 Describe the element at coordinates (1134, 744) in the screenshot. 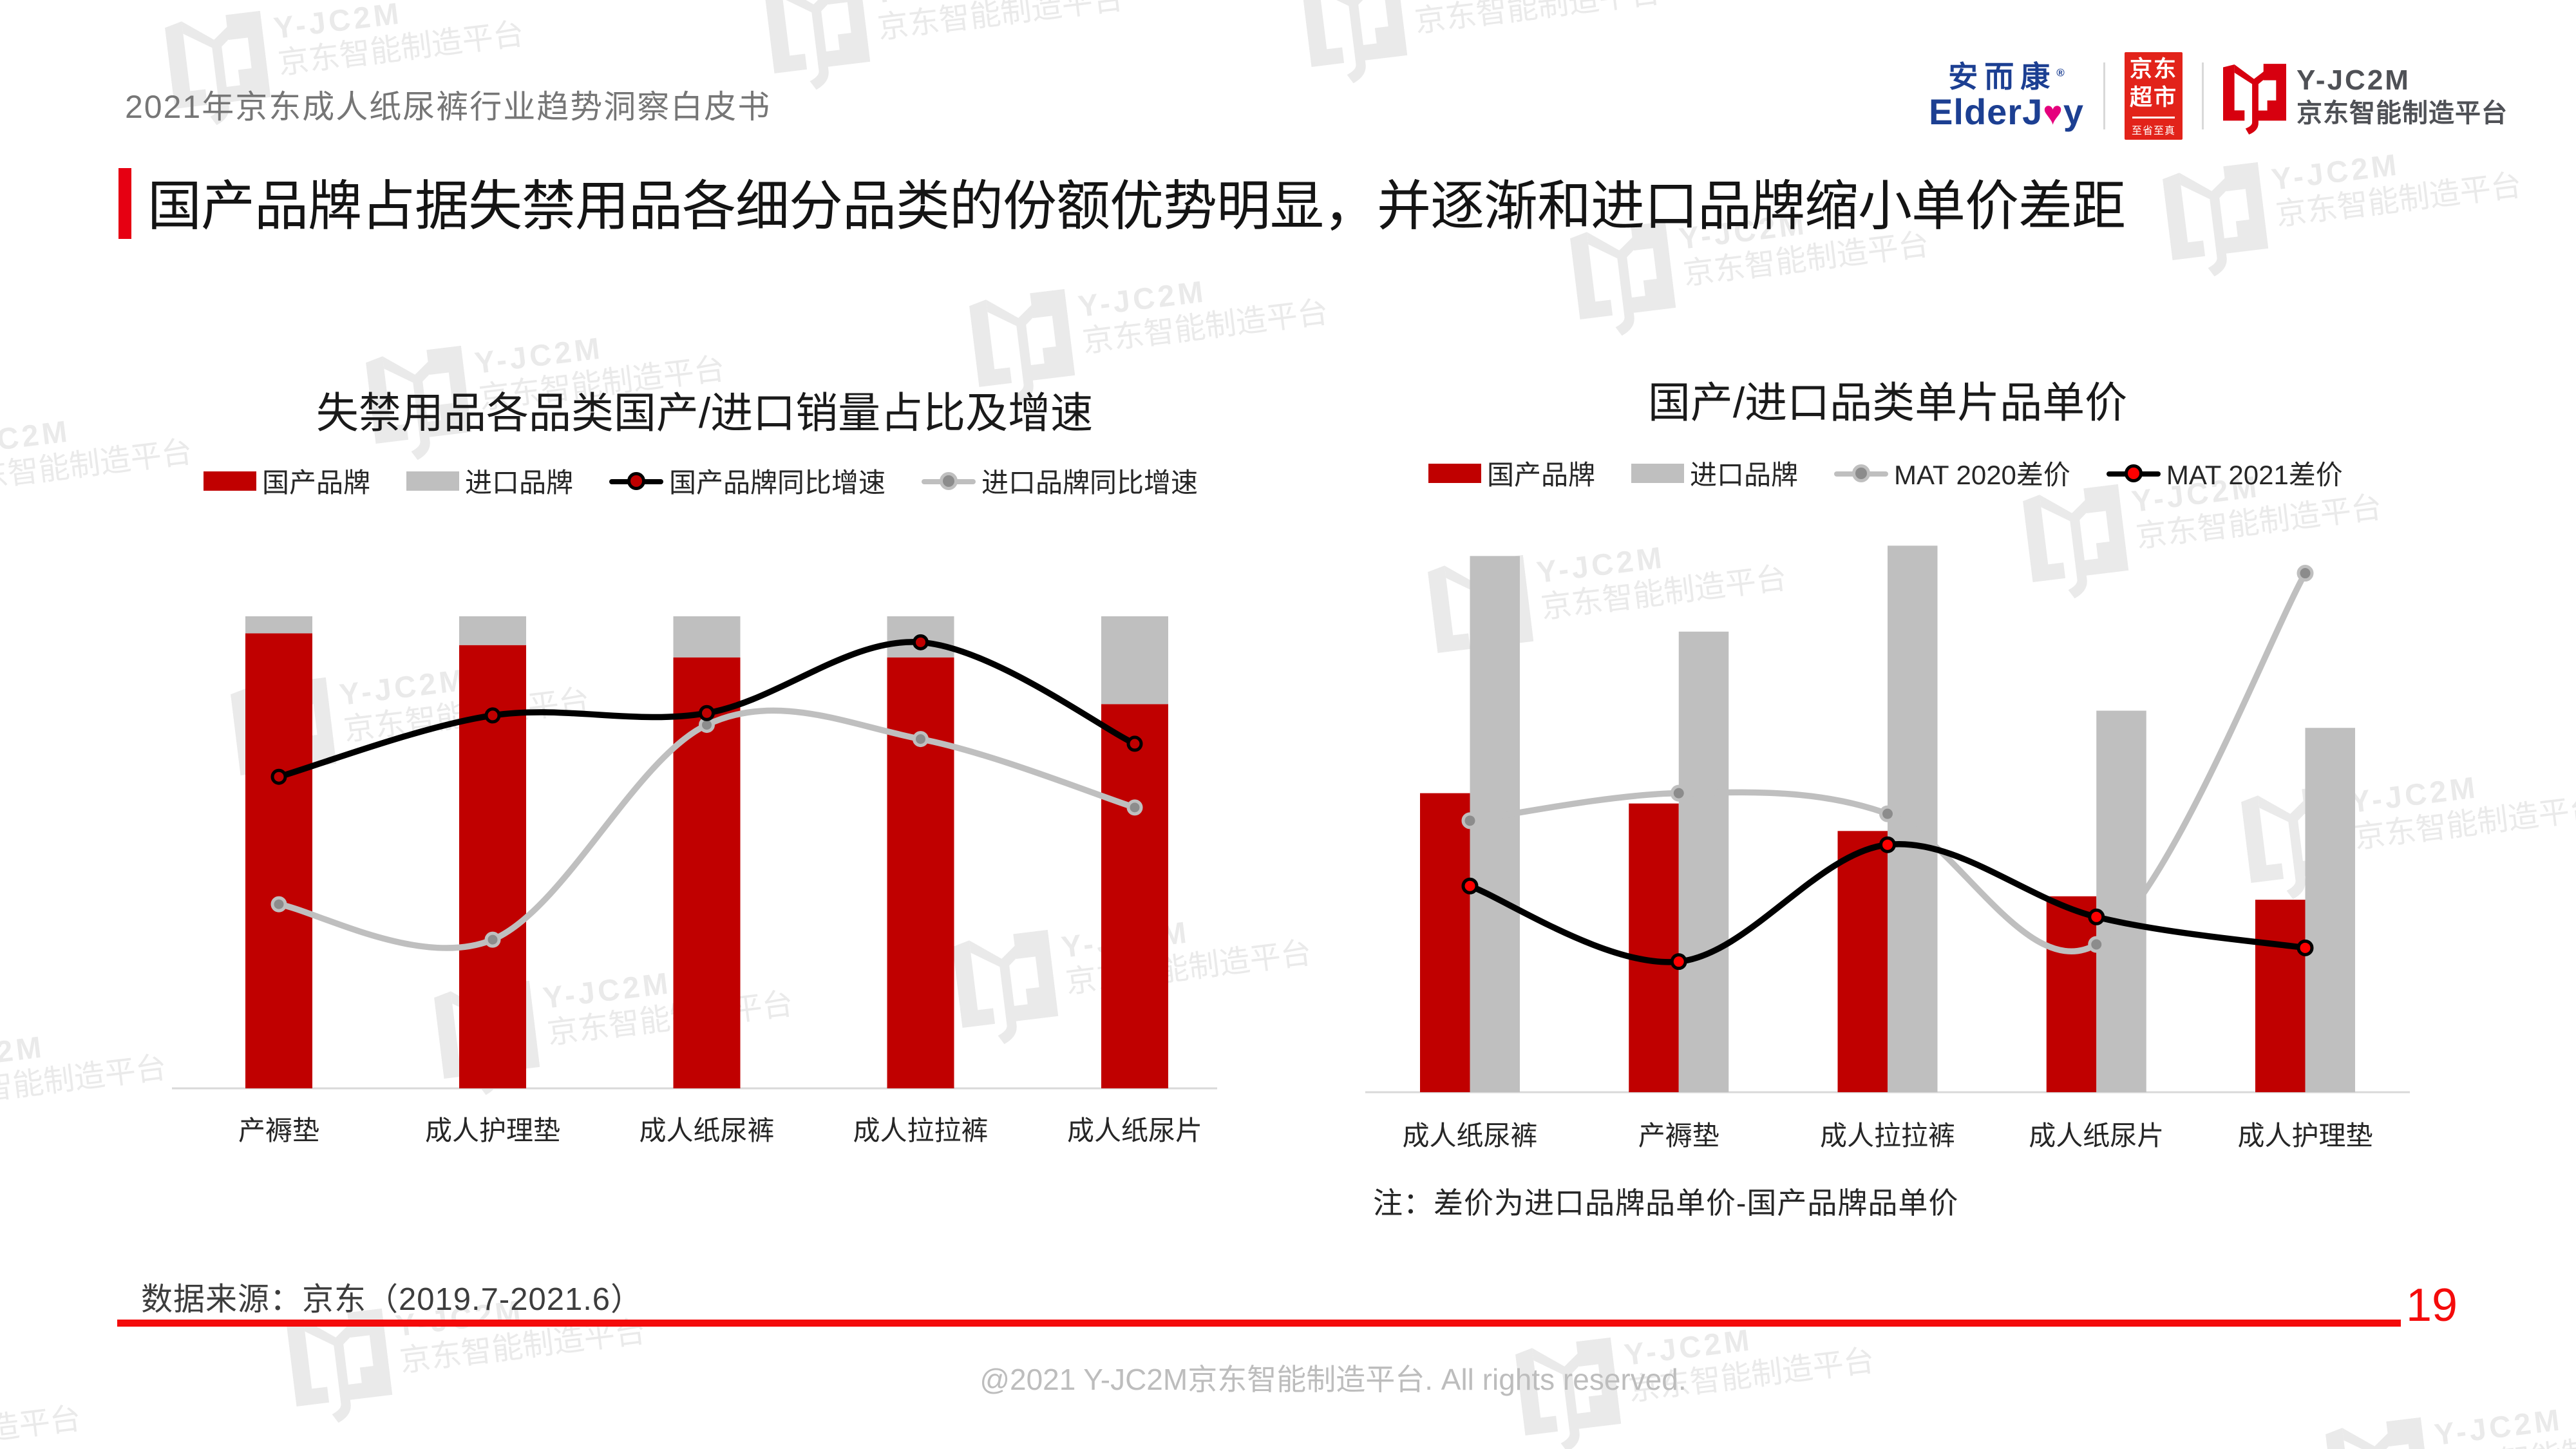

I see `marker-国产品牌同比增速-成人纸尿片` at that location.